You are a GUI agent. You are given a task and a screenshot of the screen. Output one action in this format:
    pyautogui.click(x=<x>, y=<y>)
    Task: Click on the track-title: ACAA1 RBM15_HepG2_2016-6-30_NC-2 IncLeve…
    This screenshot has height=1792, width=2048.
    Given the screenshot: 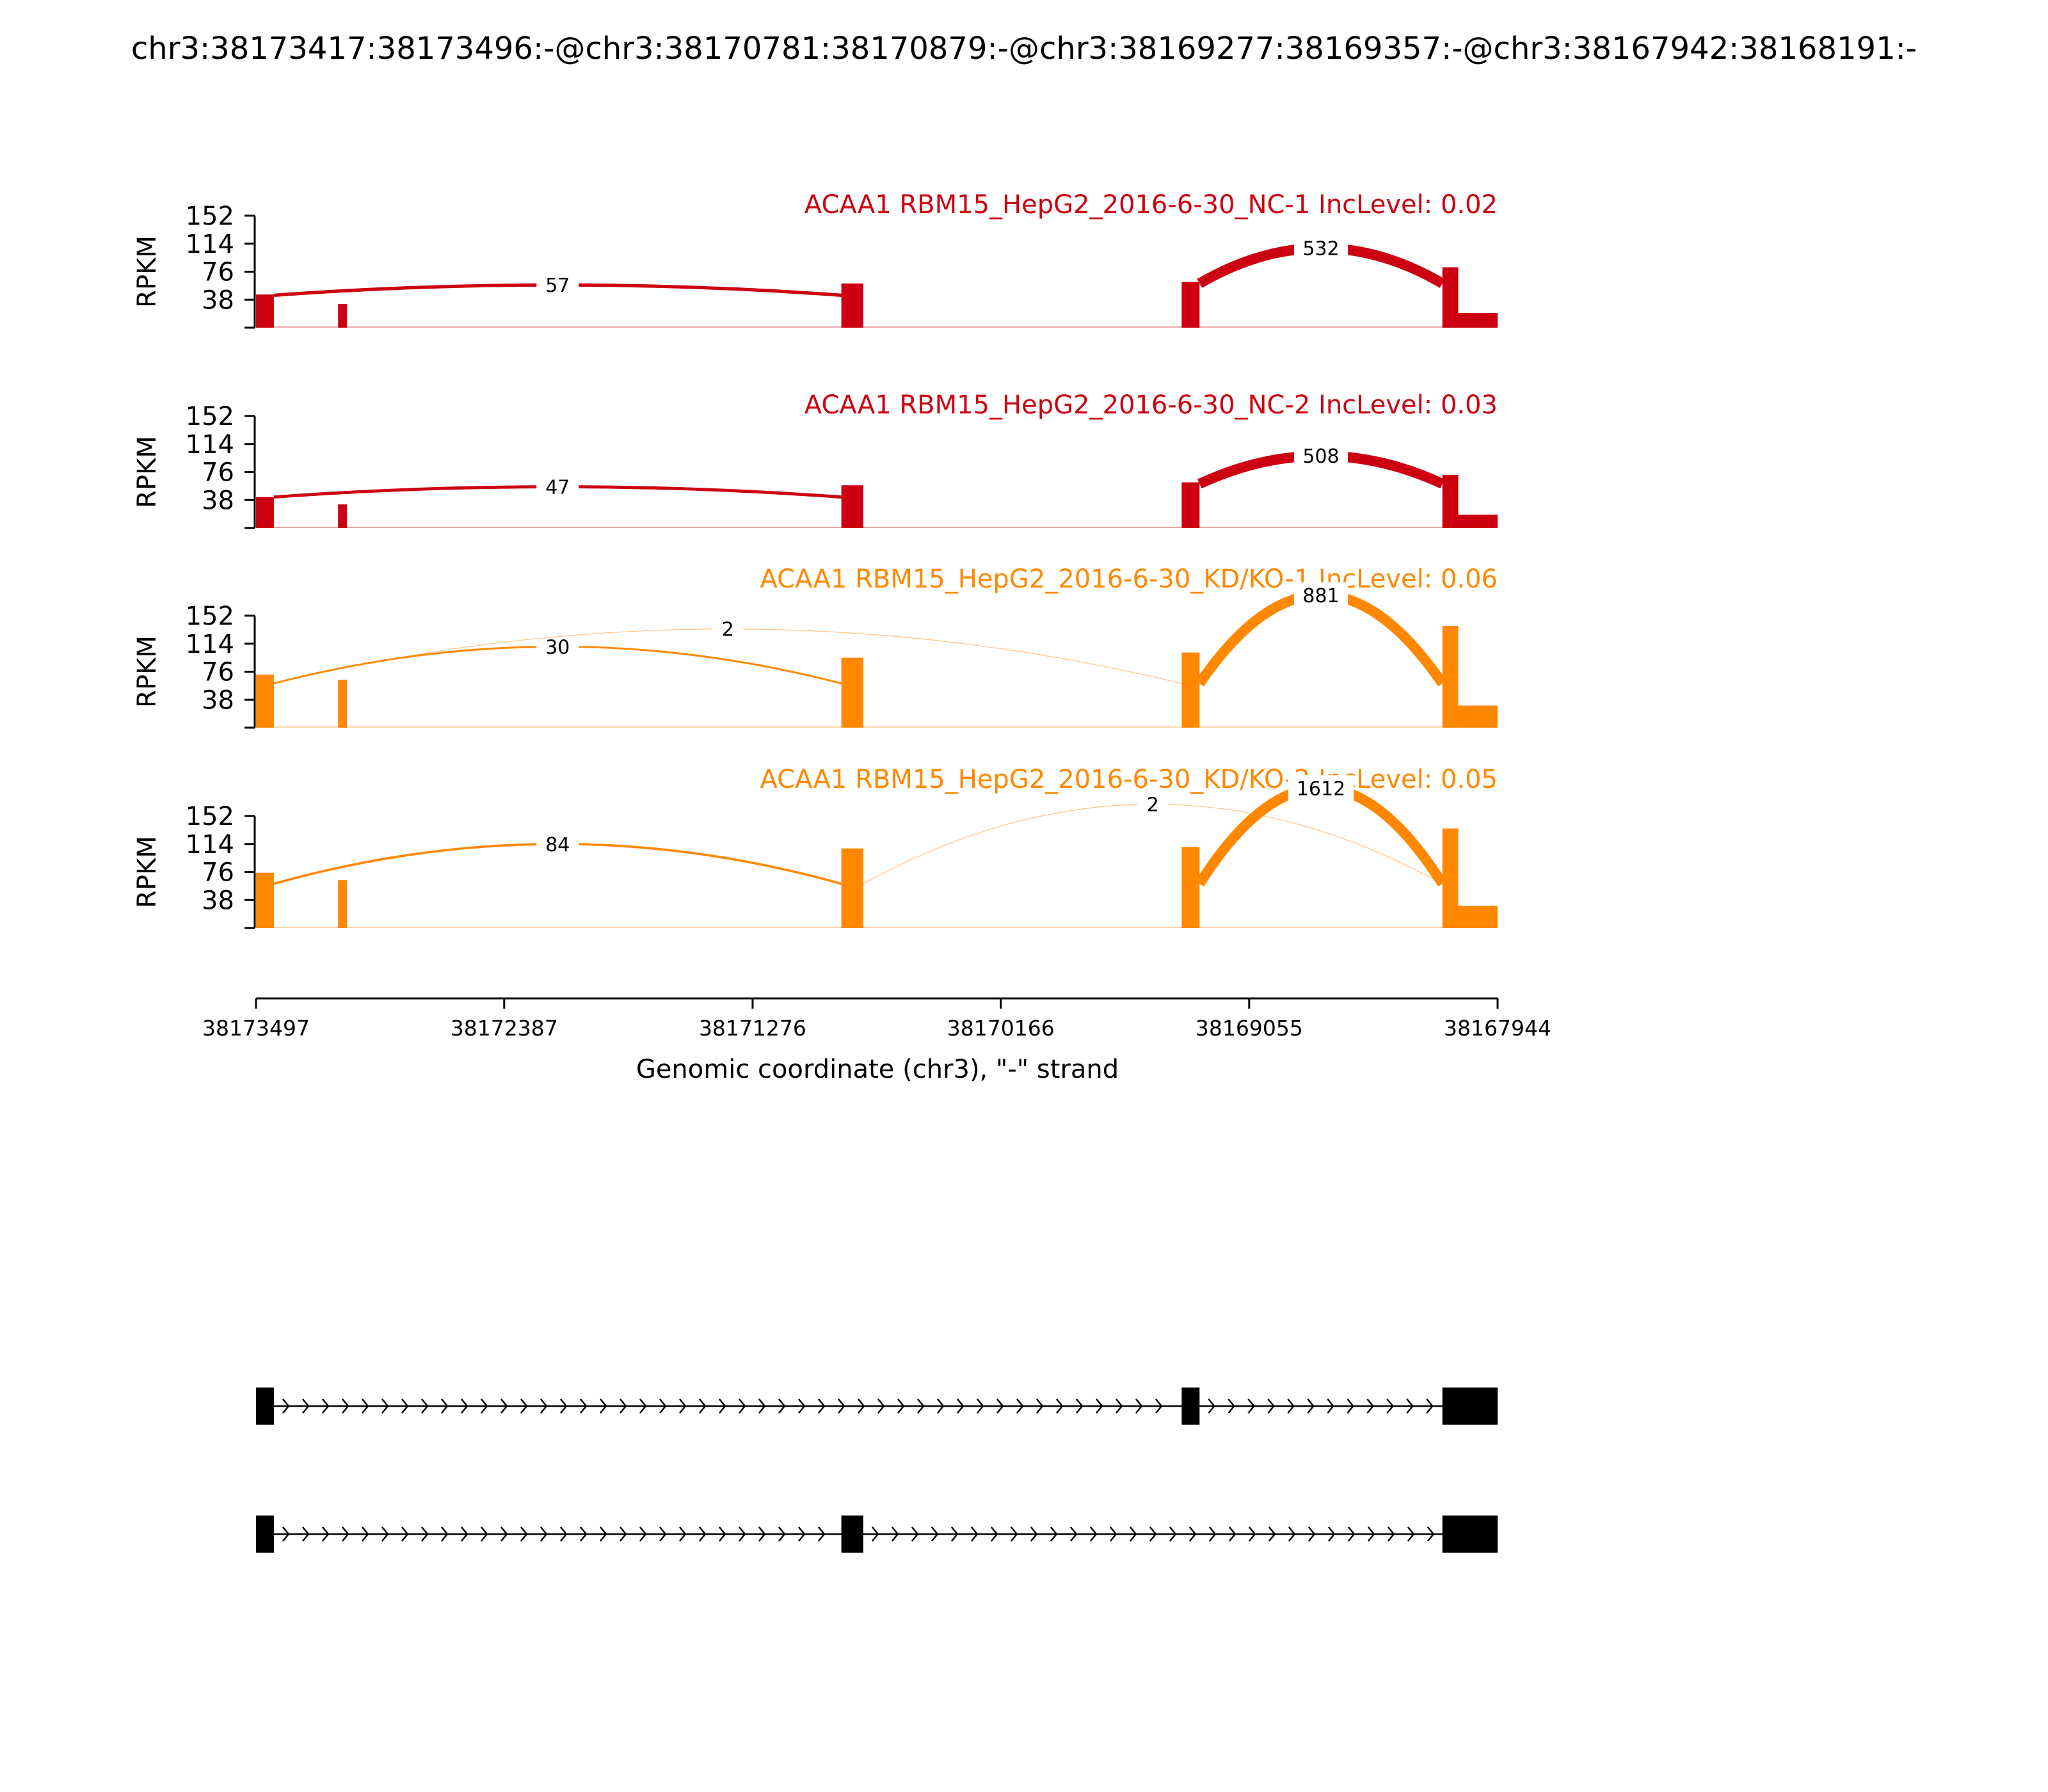 What is the action you would take?
    pyautogui.click(x=1151, y=405)
    